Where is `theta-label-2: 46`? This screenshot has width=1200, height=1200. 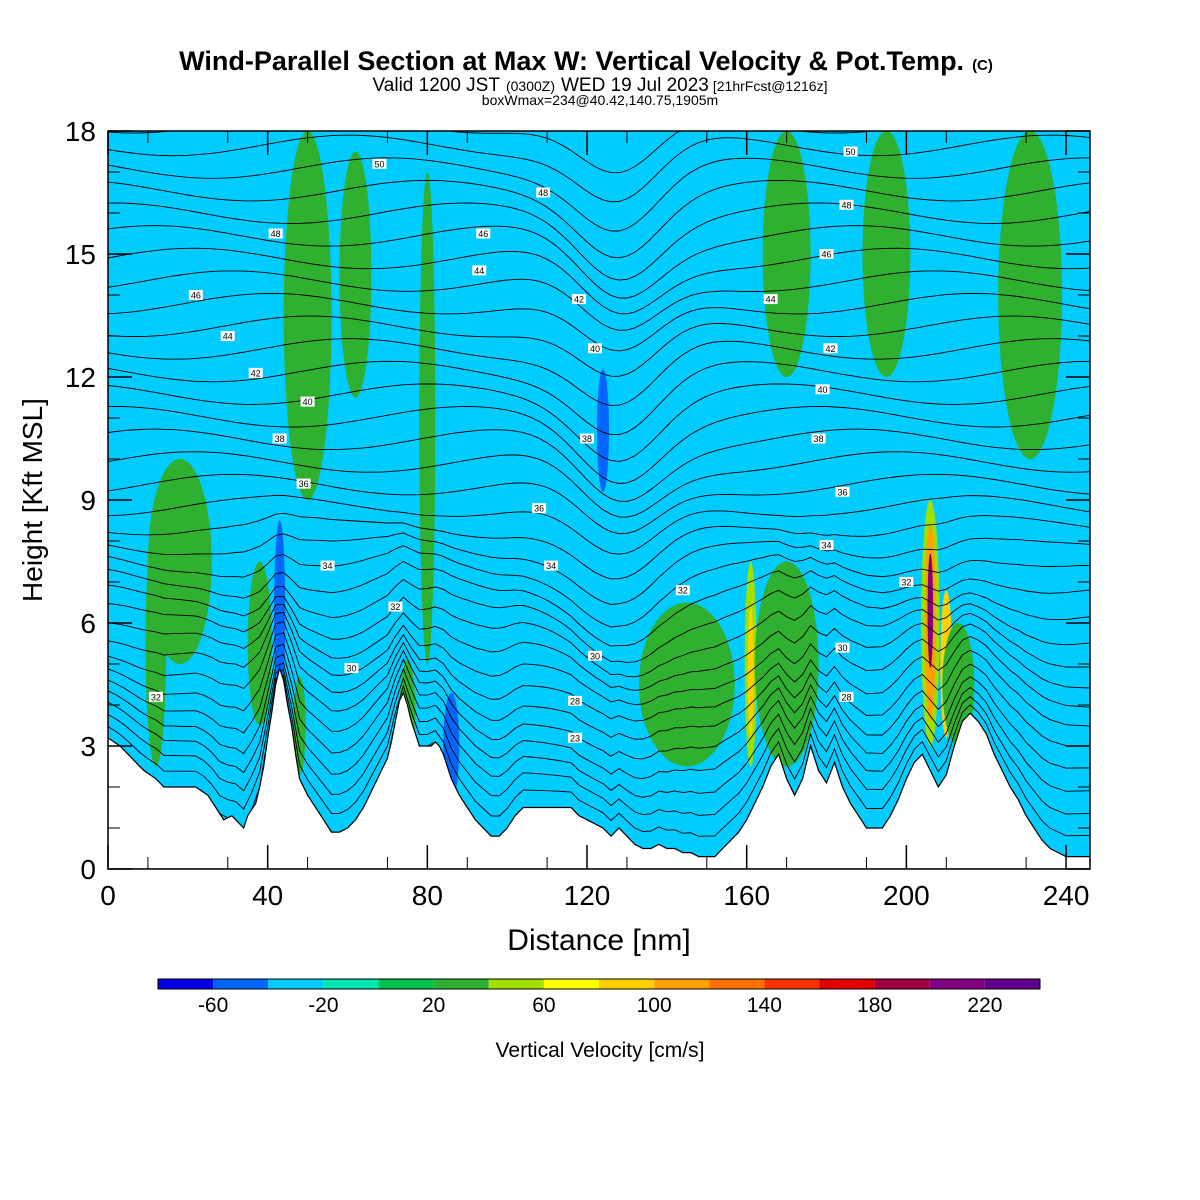 theta-label-2: 46 is located at coordinates (483, 234).